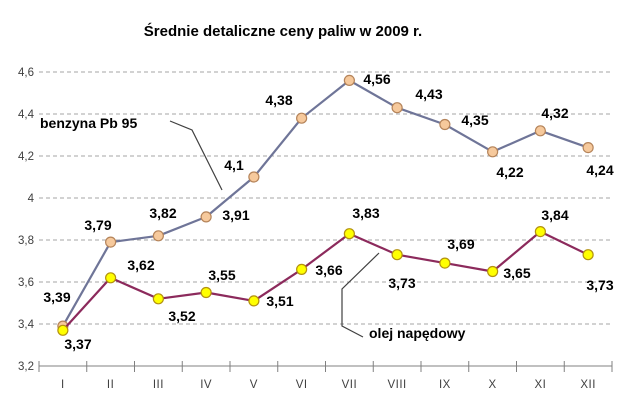  Describe the element at coordinates (162, 213) in the screenshot. I see `data-point-label: 3,82` at that location.